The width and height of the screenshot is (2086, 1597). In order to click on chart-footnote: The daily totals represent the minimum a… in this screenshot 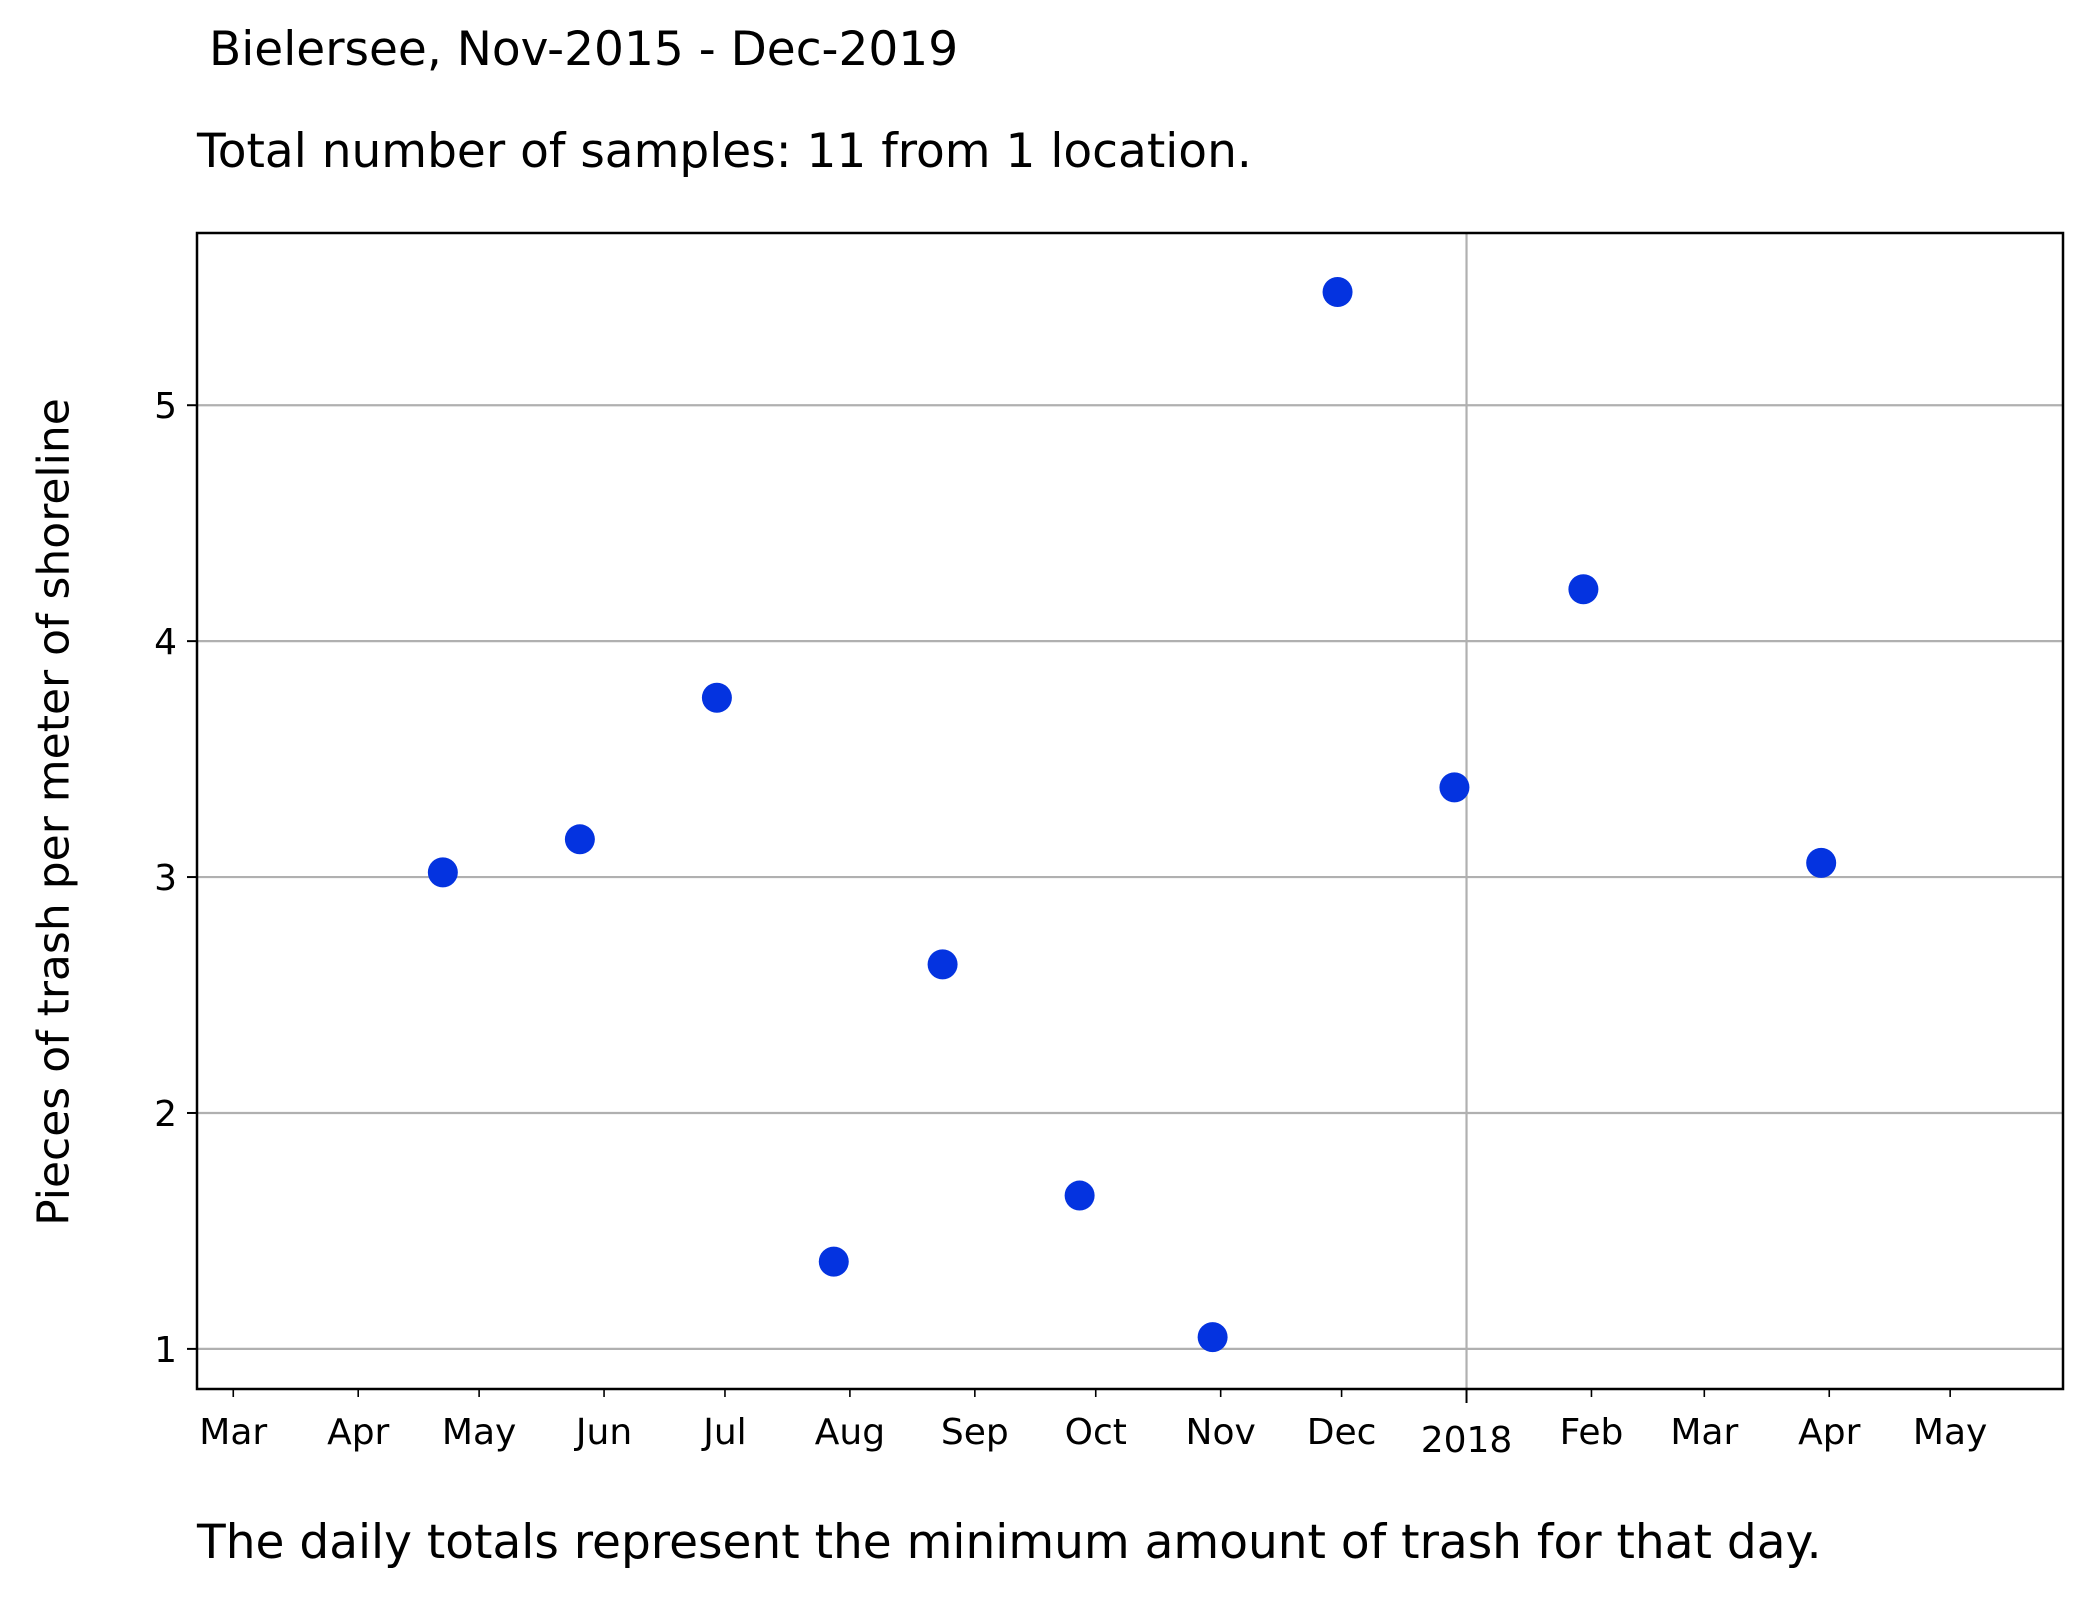, I will do `click(1009, 1542)`.